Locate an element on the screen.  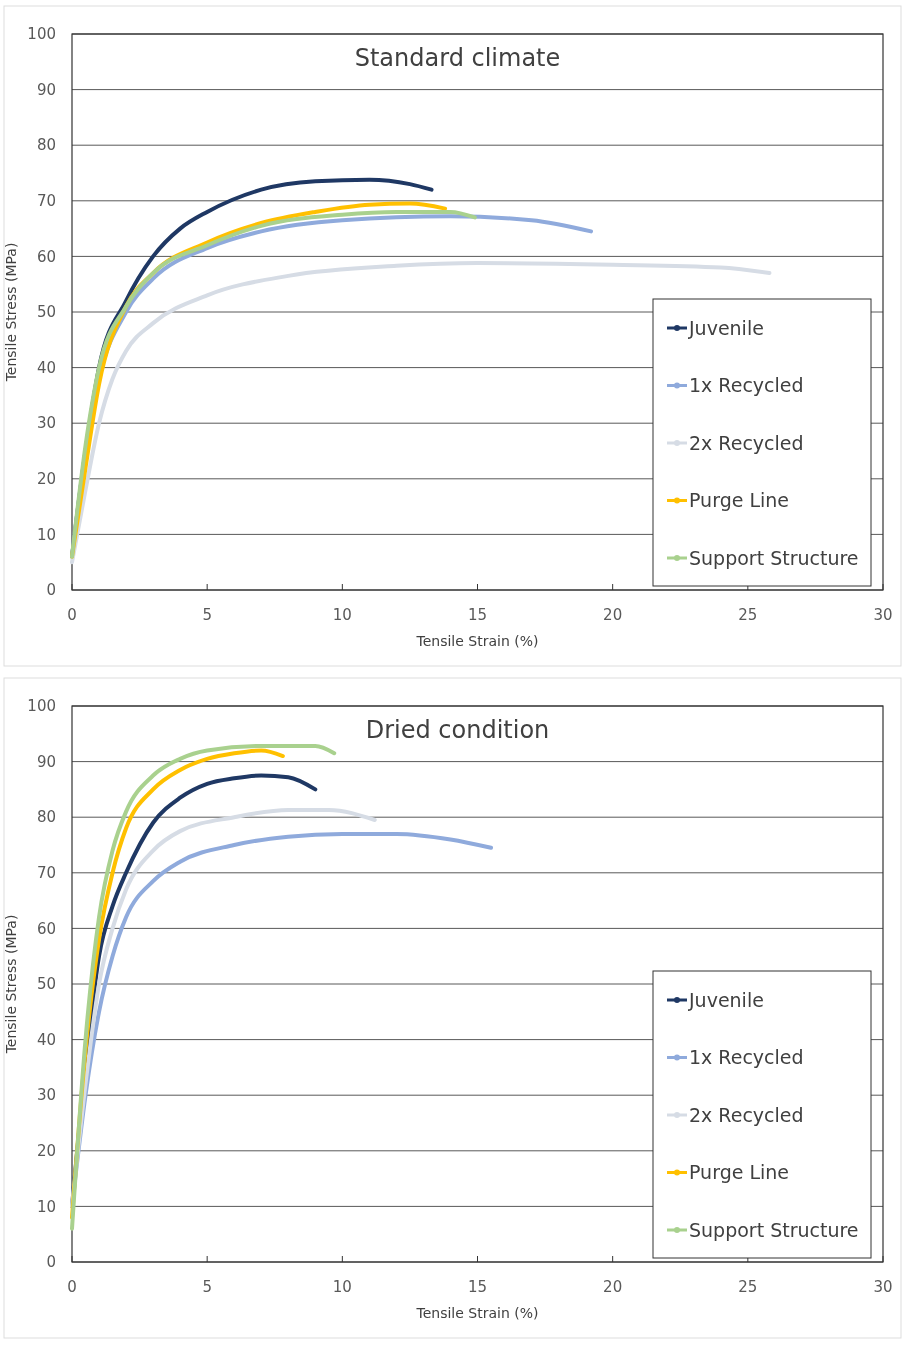
line-series is located at coordinates (203, 987).